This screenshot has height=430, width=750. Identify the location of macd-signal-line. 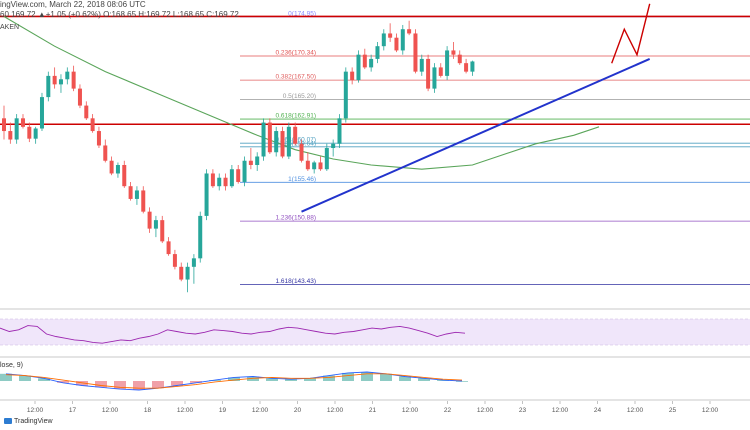
(234, 381).